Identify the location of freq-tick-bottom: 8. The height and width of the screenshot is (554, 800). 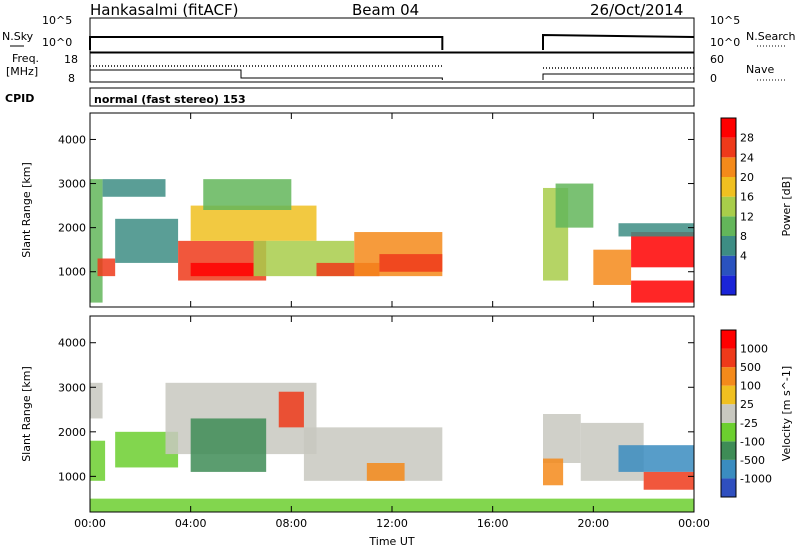
(71, 78).